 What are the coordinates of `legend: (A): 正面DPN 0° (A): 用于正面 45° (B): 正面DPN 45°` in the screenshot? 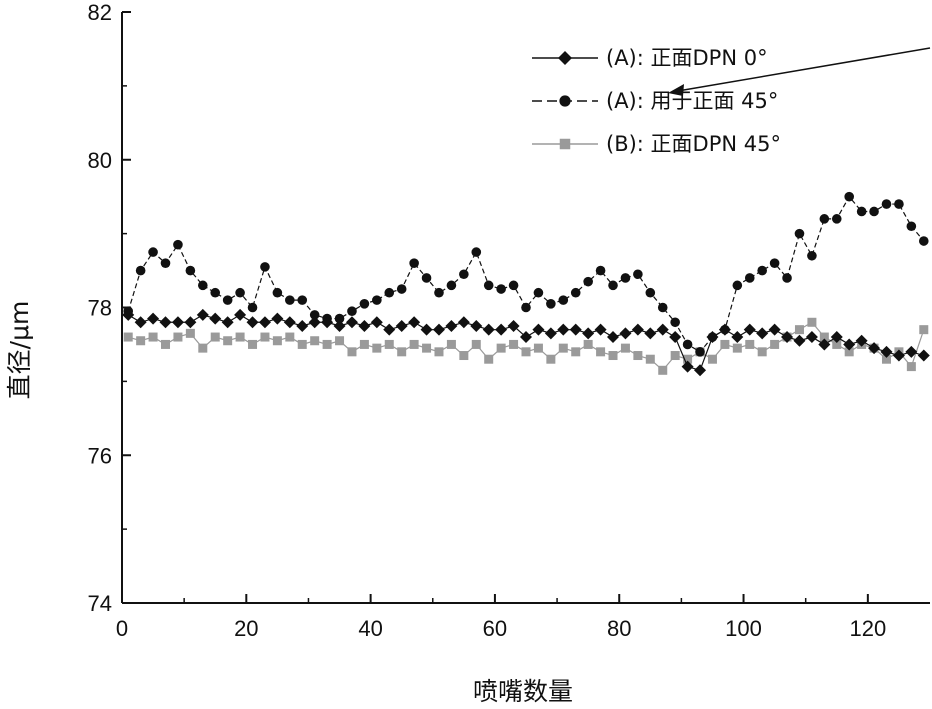 It's located at (656, 101).